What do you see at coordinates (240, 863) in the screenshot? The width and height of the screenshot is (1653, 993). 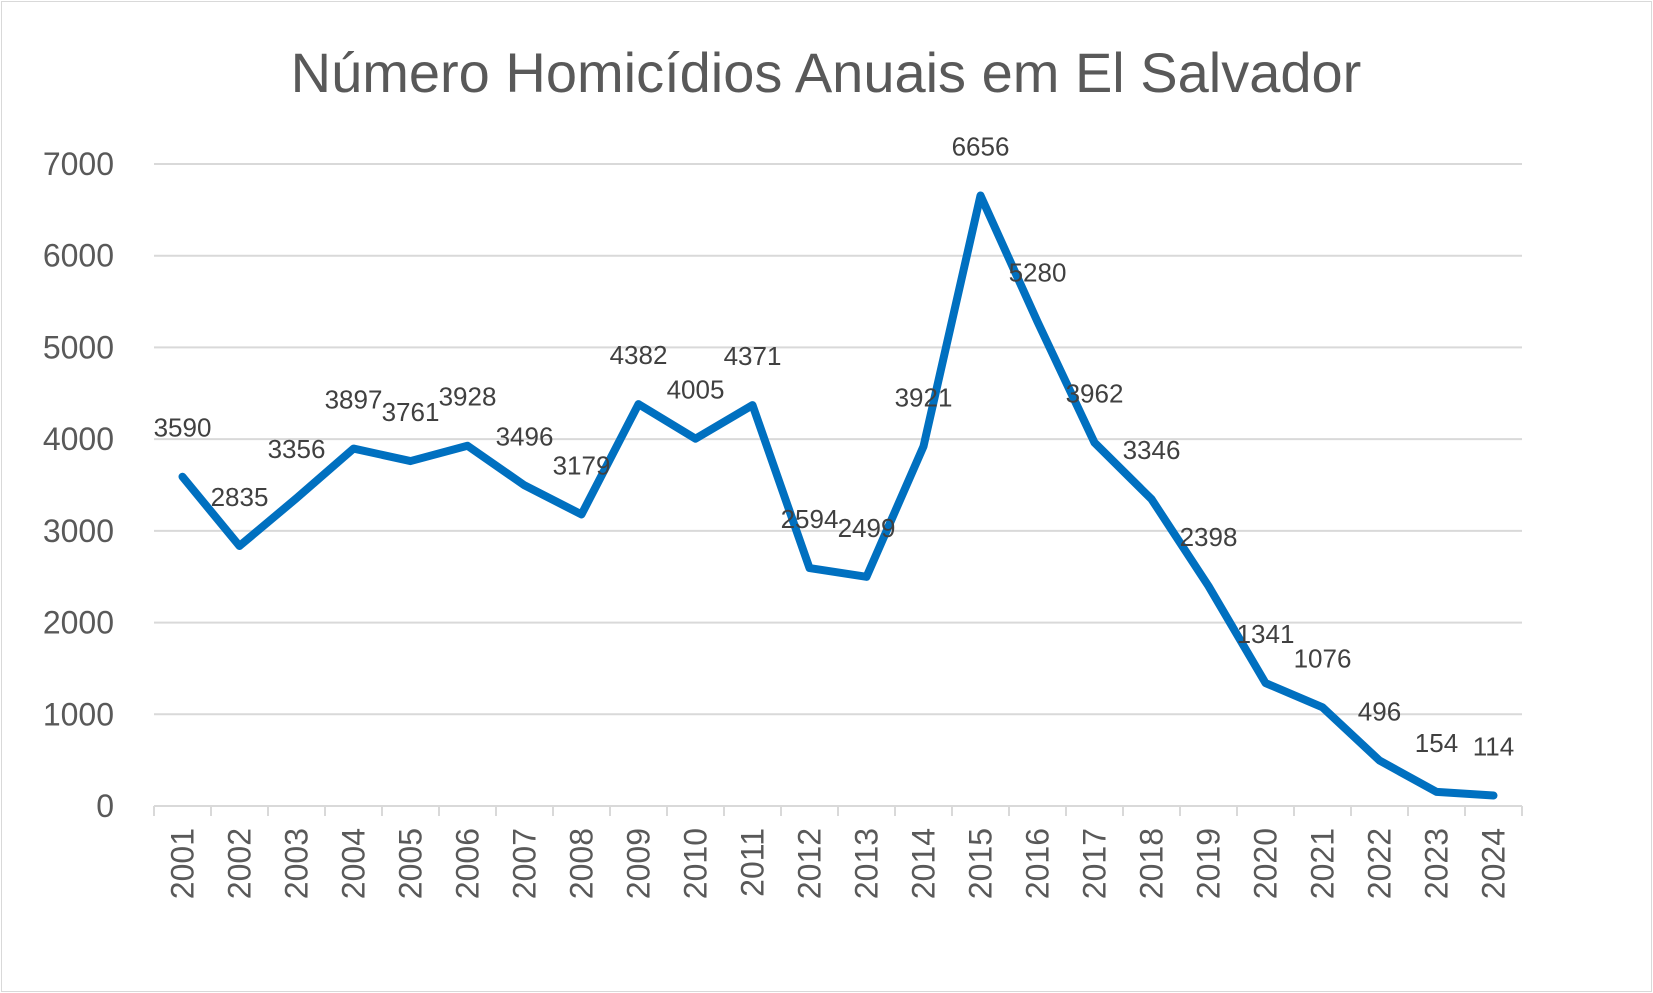 I see `x-tick-label: 2002` at bounding box center [240, 863].